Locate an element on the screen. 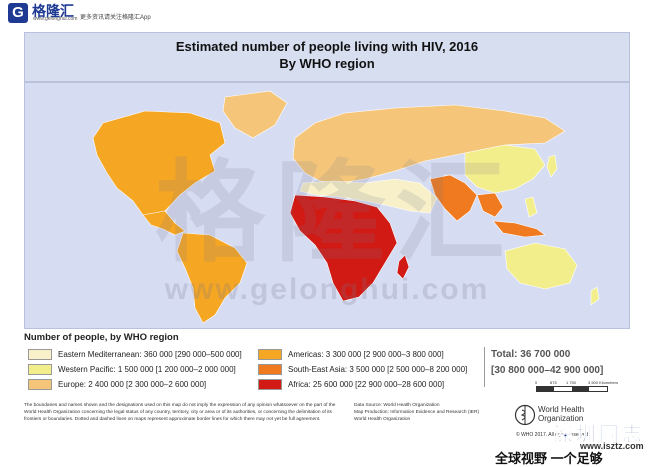 This screenshot has height=467, width=650. scale-bar is located at coordinates (572, 389).